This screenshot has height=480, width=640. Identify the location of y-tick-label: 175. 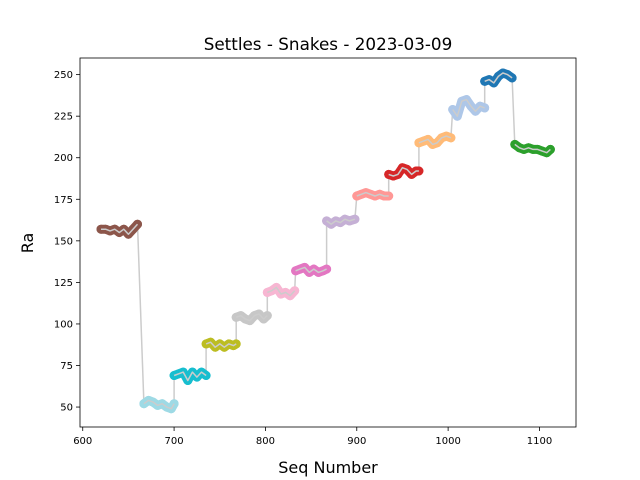
(63, 200).